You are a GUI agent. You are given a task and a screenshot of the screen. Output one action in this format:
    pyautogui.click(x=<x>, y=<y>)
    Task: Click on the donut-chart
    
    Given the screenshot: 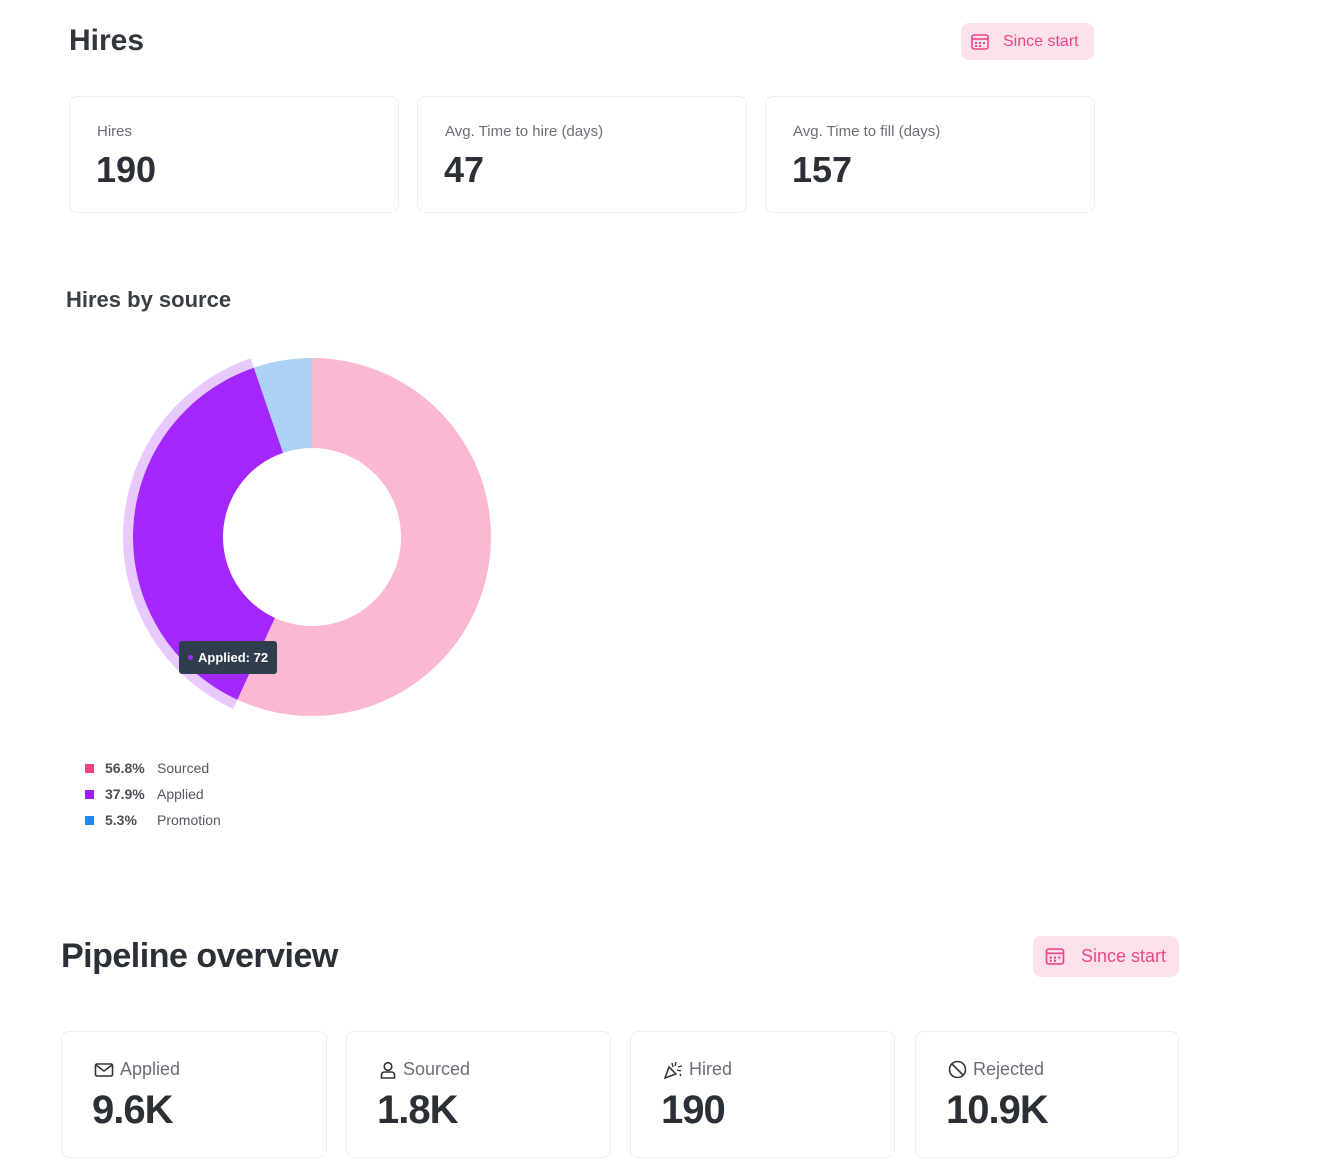 What is the action you would take?
    pyautogui.click(x=307, y=537)
    